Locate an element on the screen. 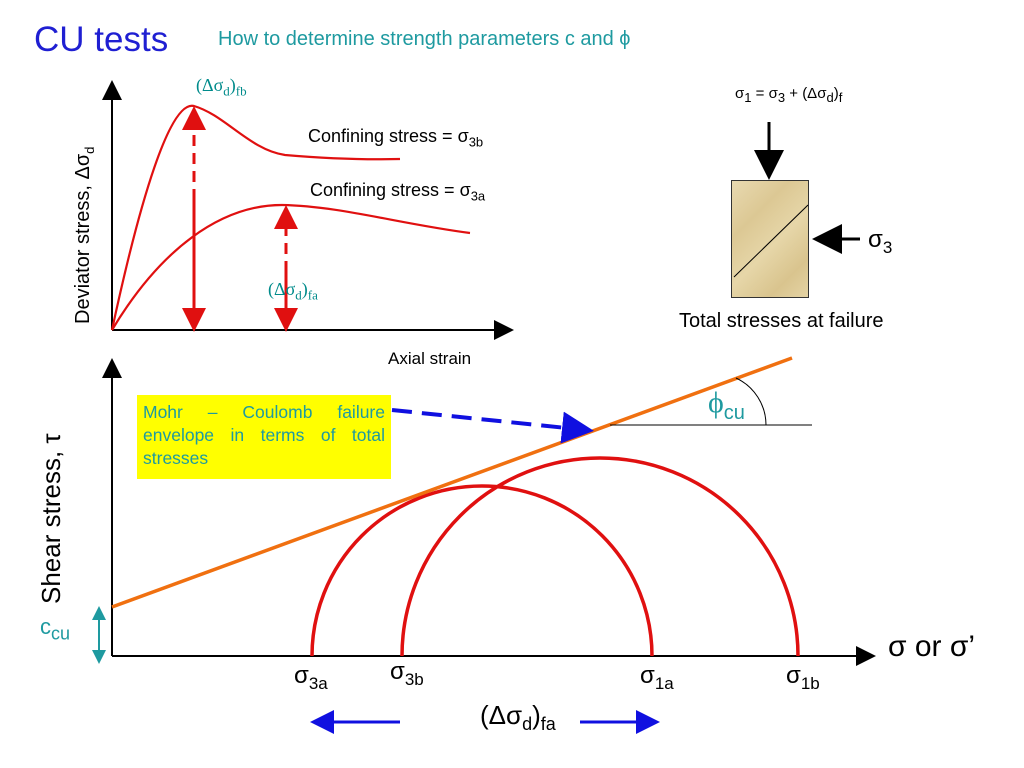 Image resolution: width=1024 pixels, height=768 pixels. peak-a-label: (Δσd)fa is located at coordinates (293, 291).